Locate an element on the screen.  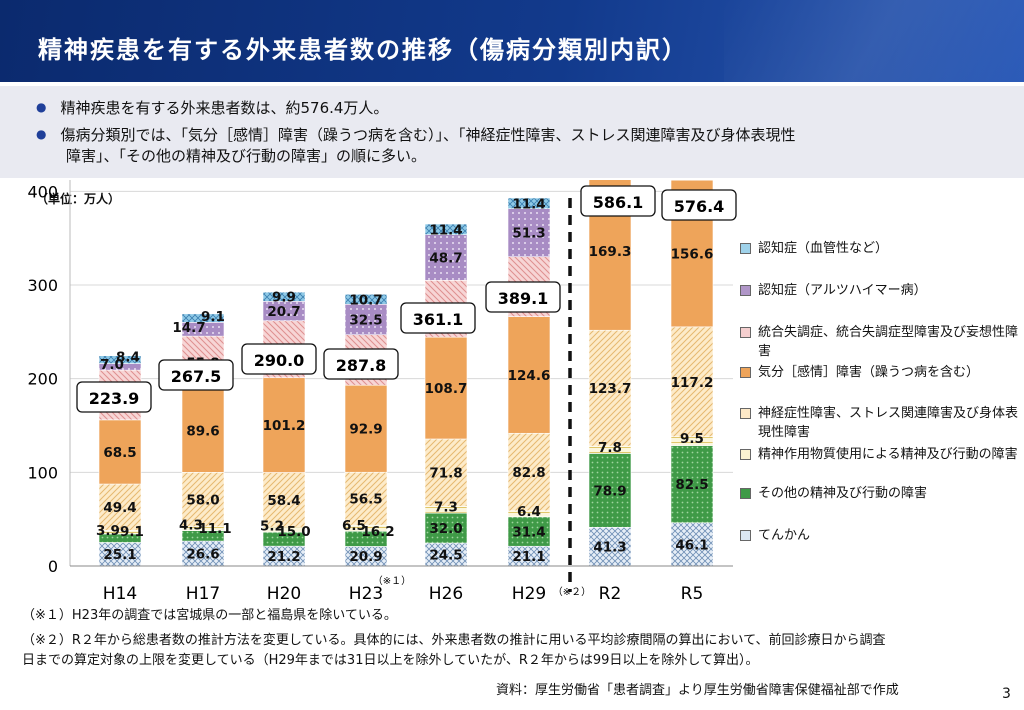
y-tick-label: 100 is located at coordinates (42, 472).